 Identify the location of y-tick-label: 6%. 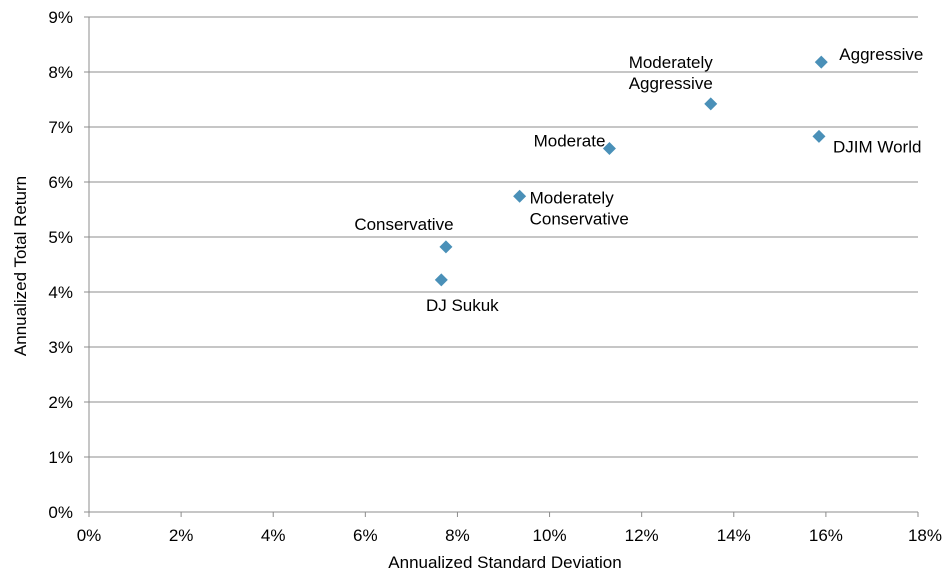
(60, 182).